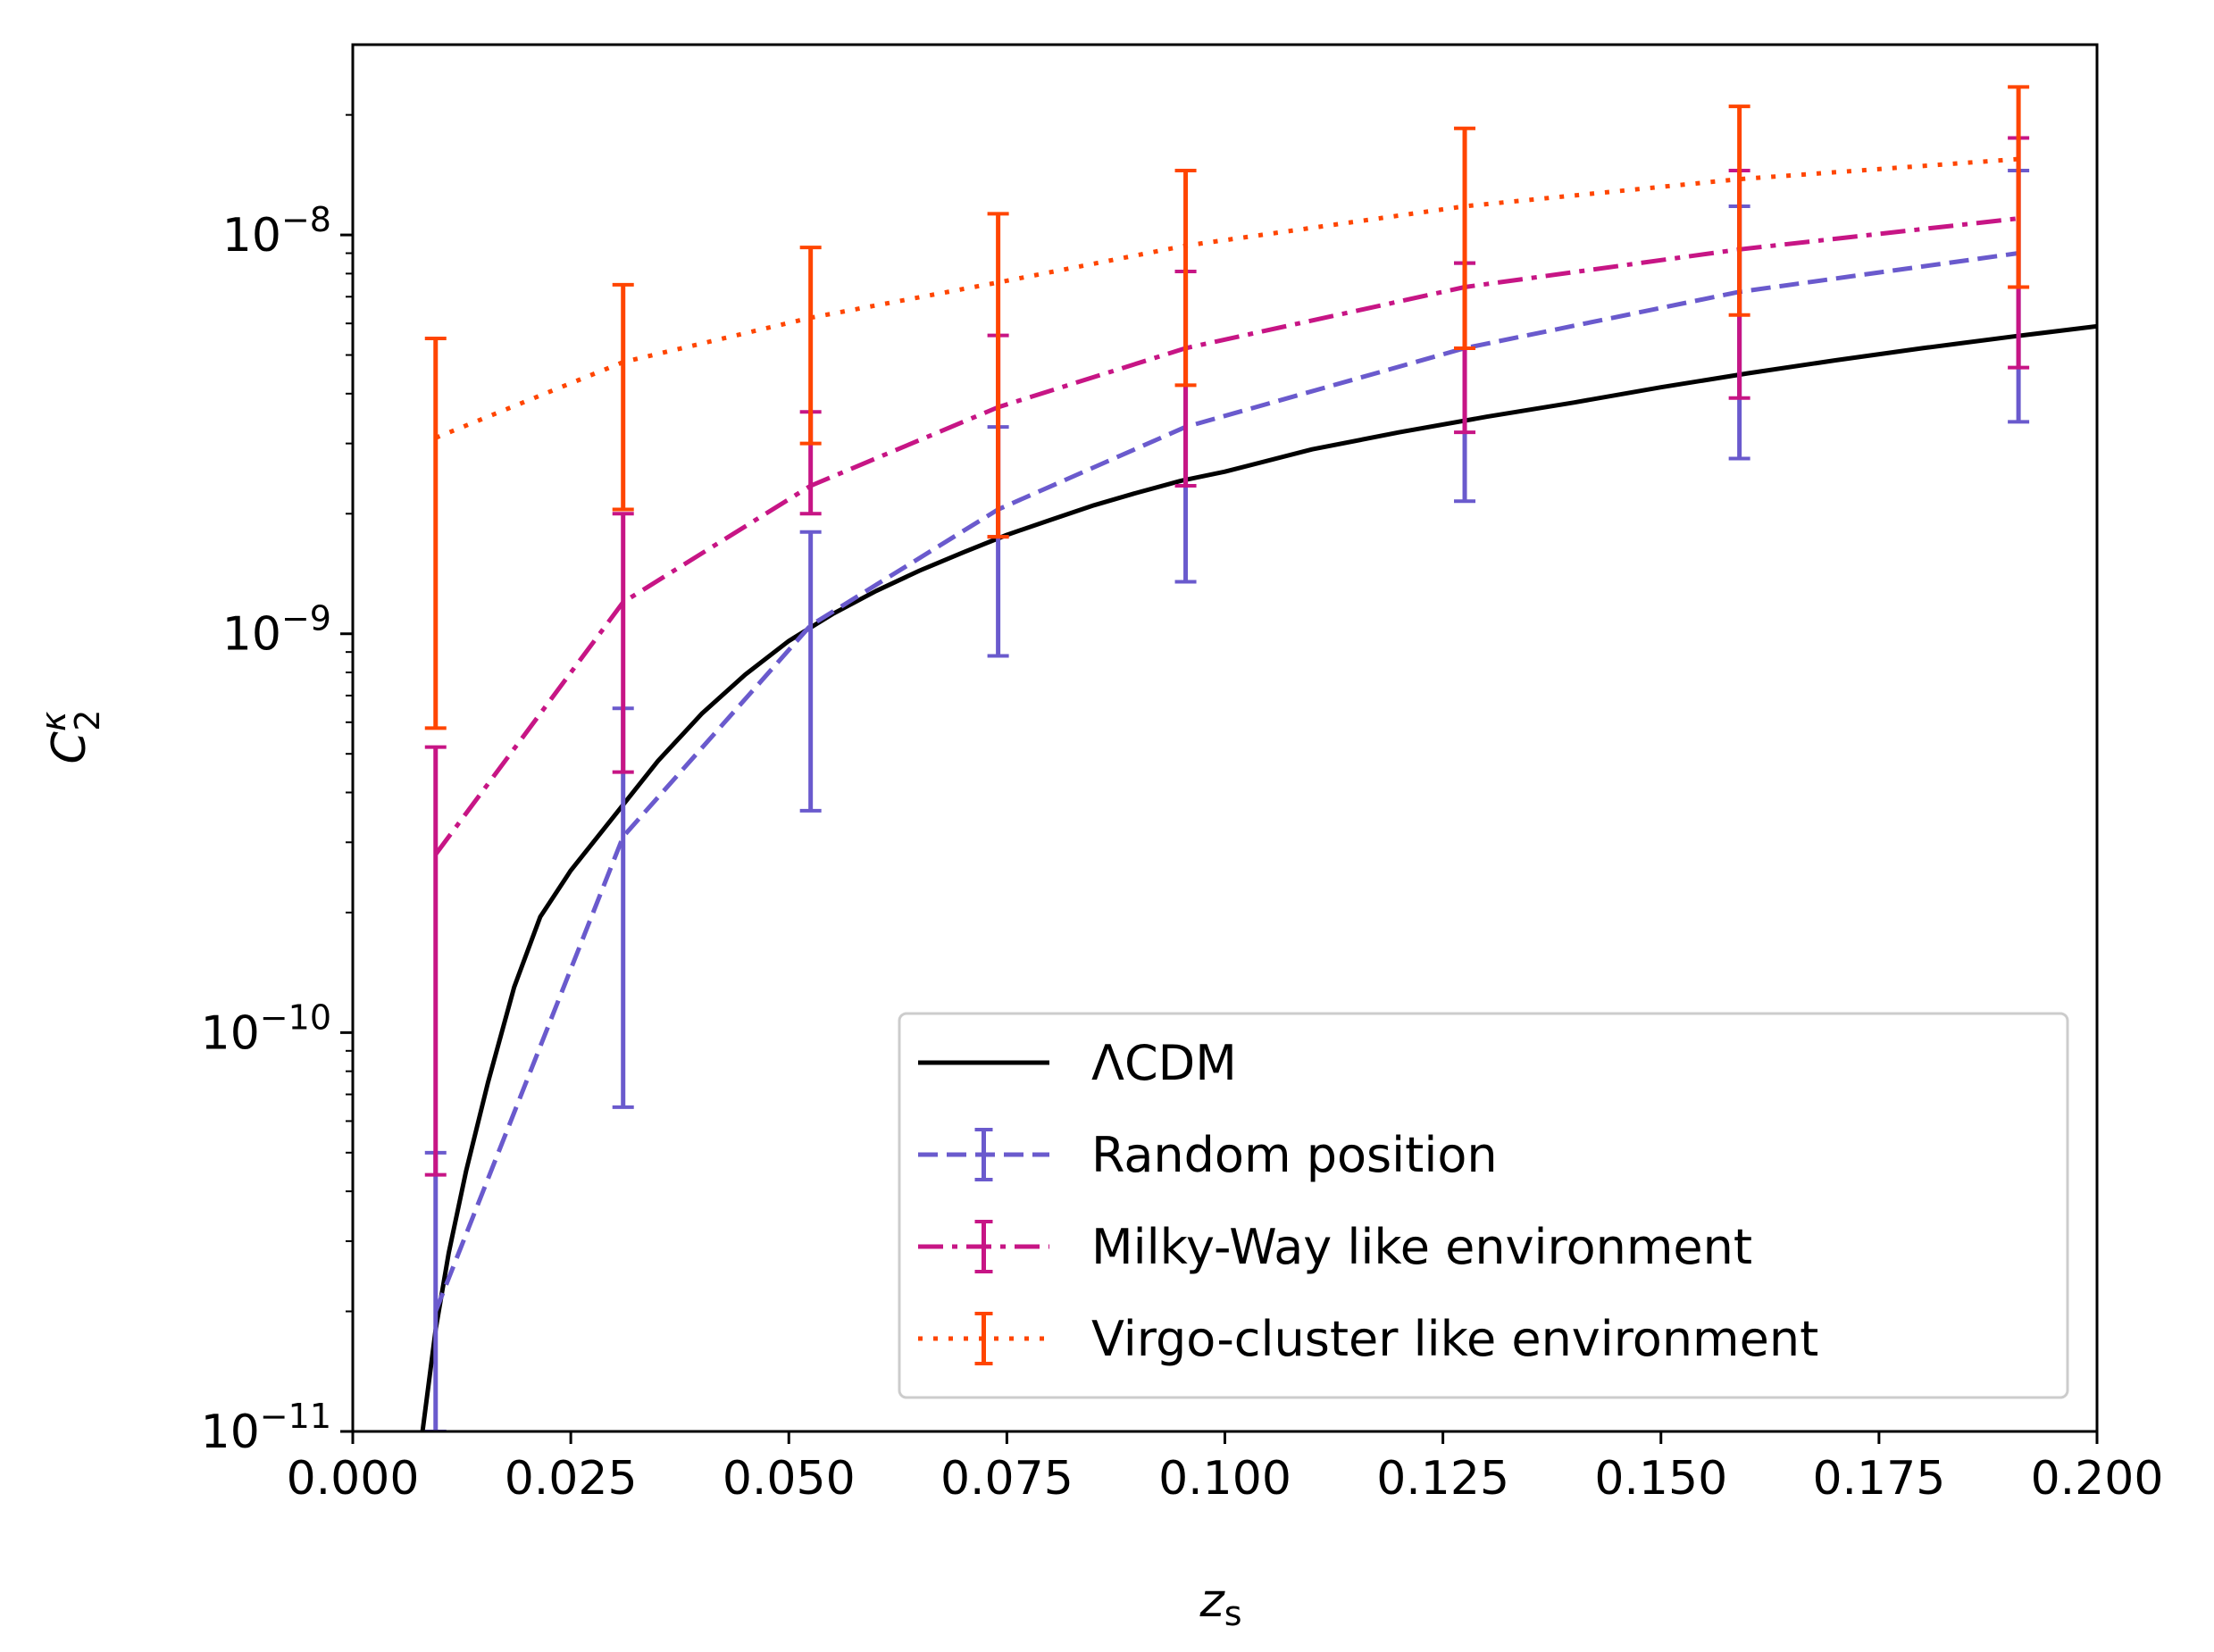 This screenshot has height=1652, width=2214. Describe the element at coordinates (1007, 1479) in the screenshot. I see `x-tick-label: 0.075` at that location.